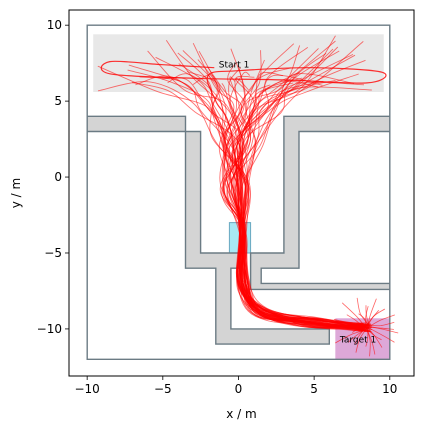 This screenshot has height=432, width=423. What do you see at coordinates (16, 193) in the screenshot?
I see `y-axis-label: y / m` at bounding box center [16, 193].